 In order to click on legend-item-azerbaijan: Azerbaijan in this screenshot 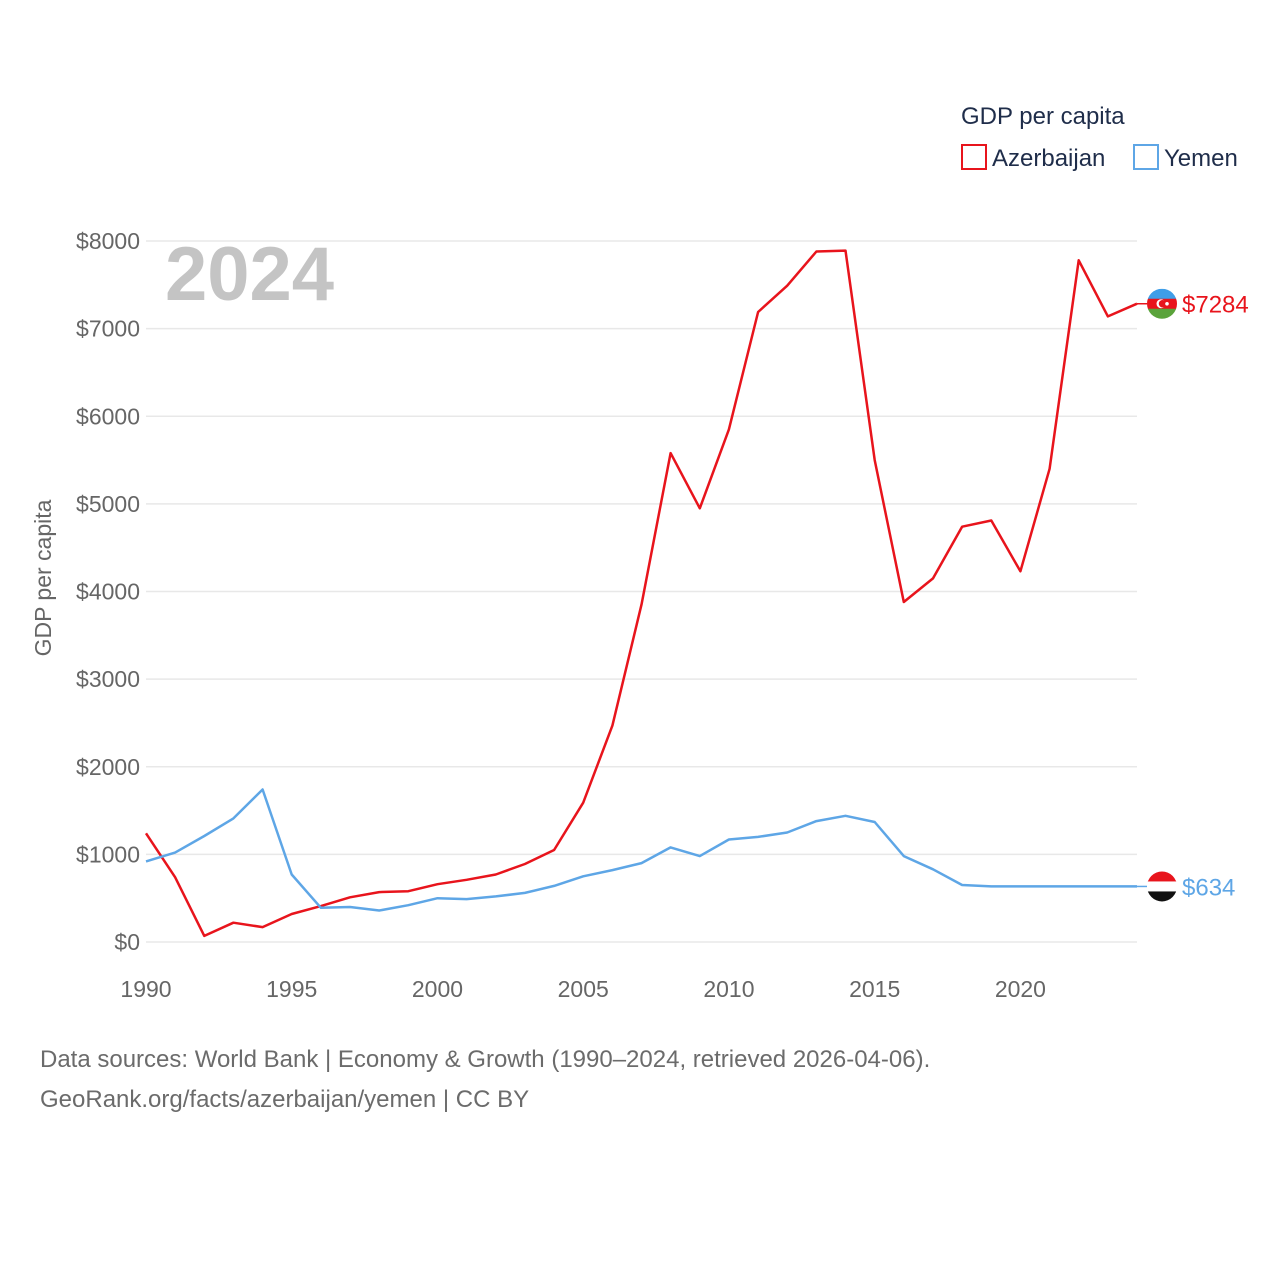, I will do `click(1033, 158)`.